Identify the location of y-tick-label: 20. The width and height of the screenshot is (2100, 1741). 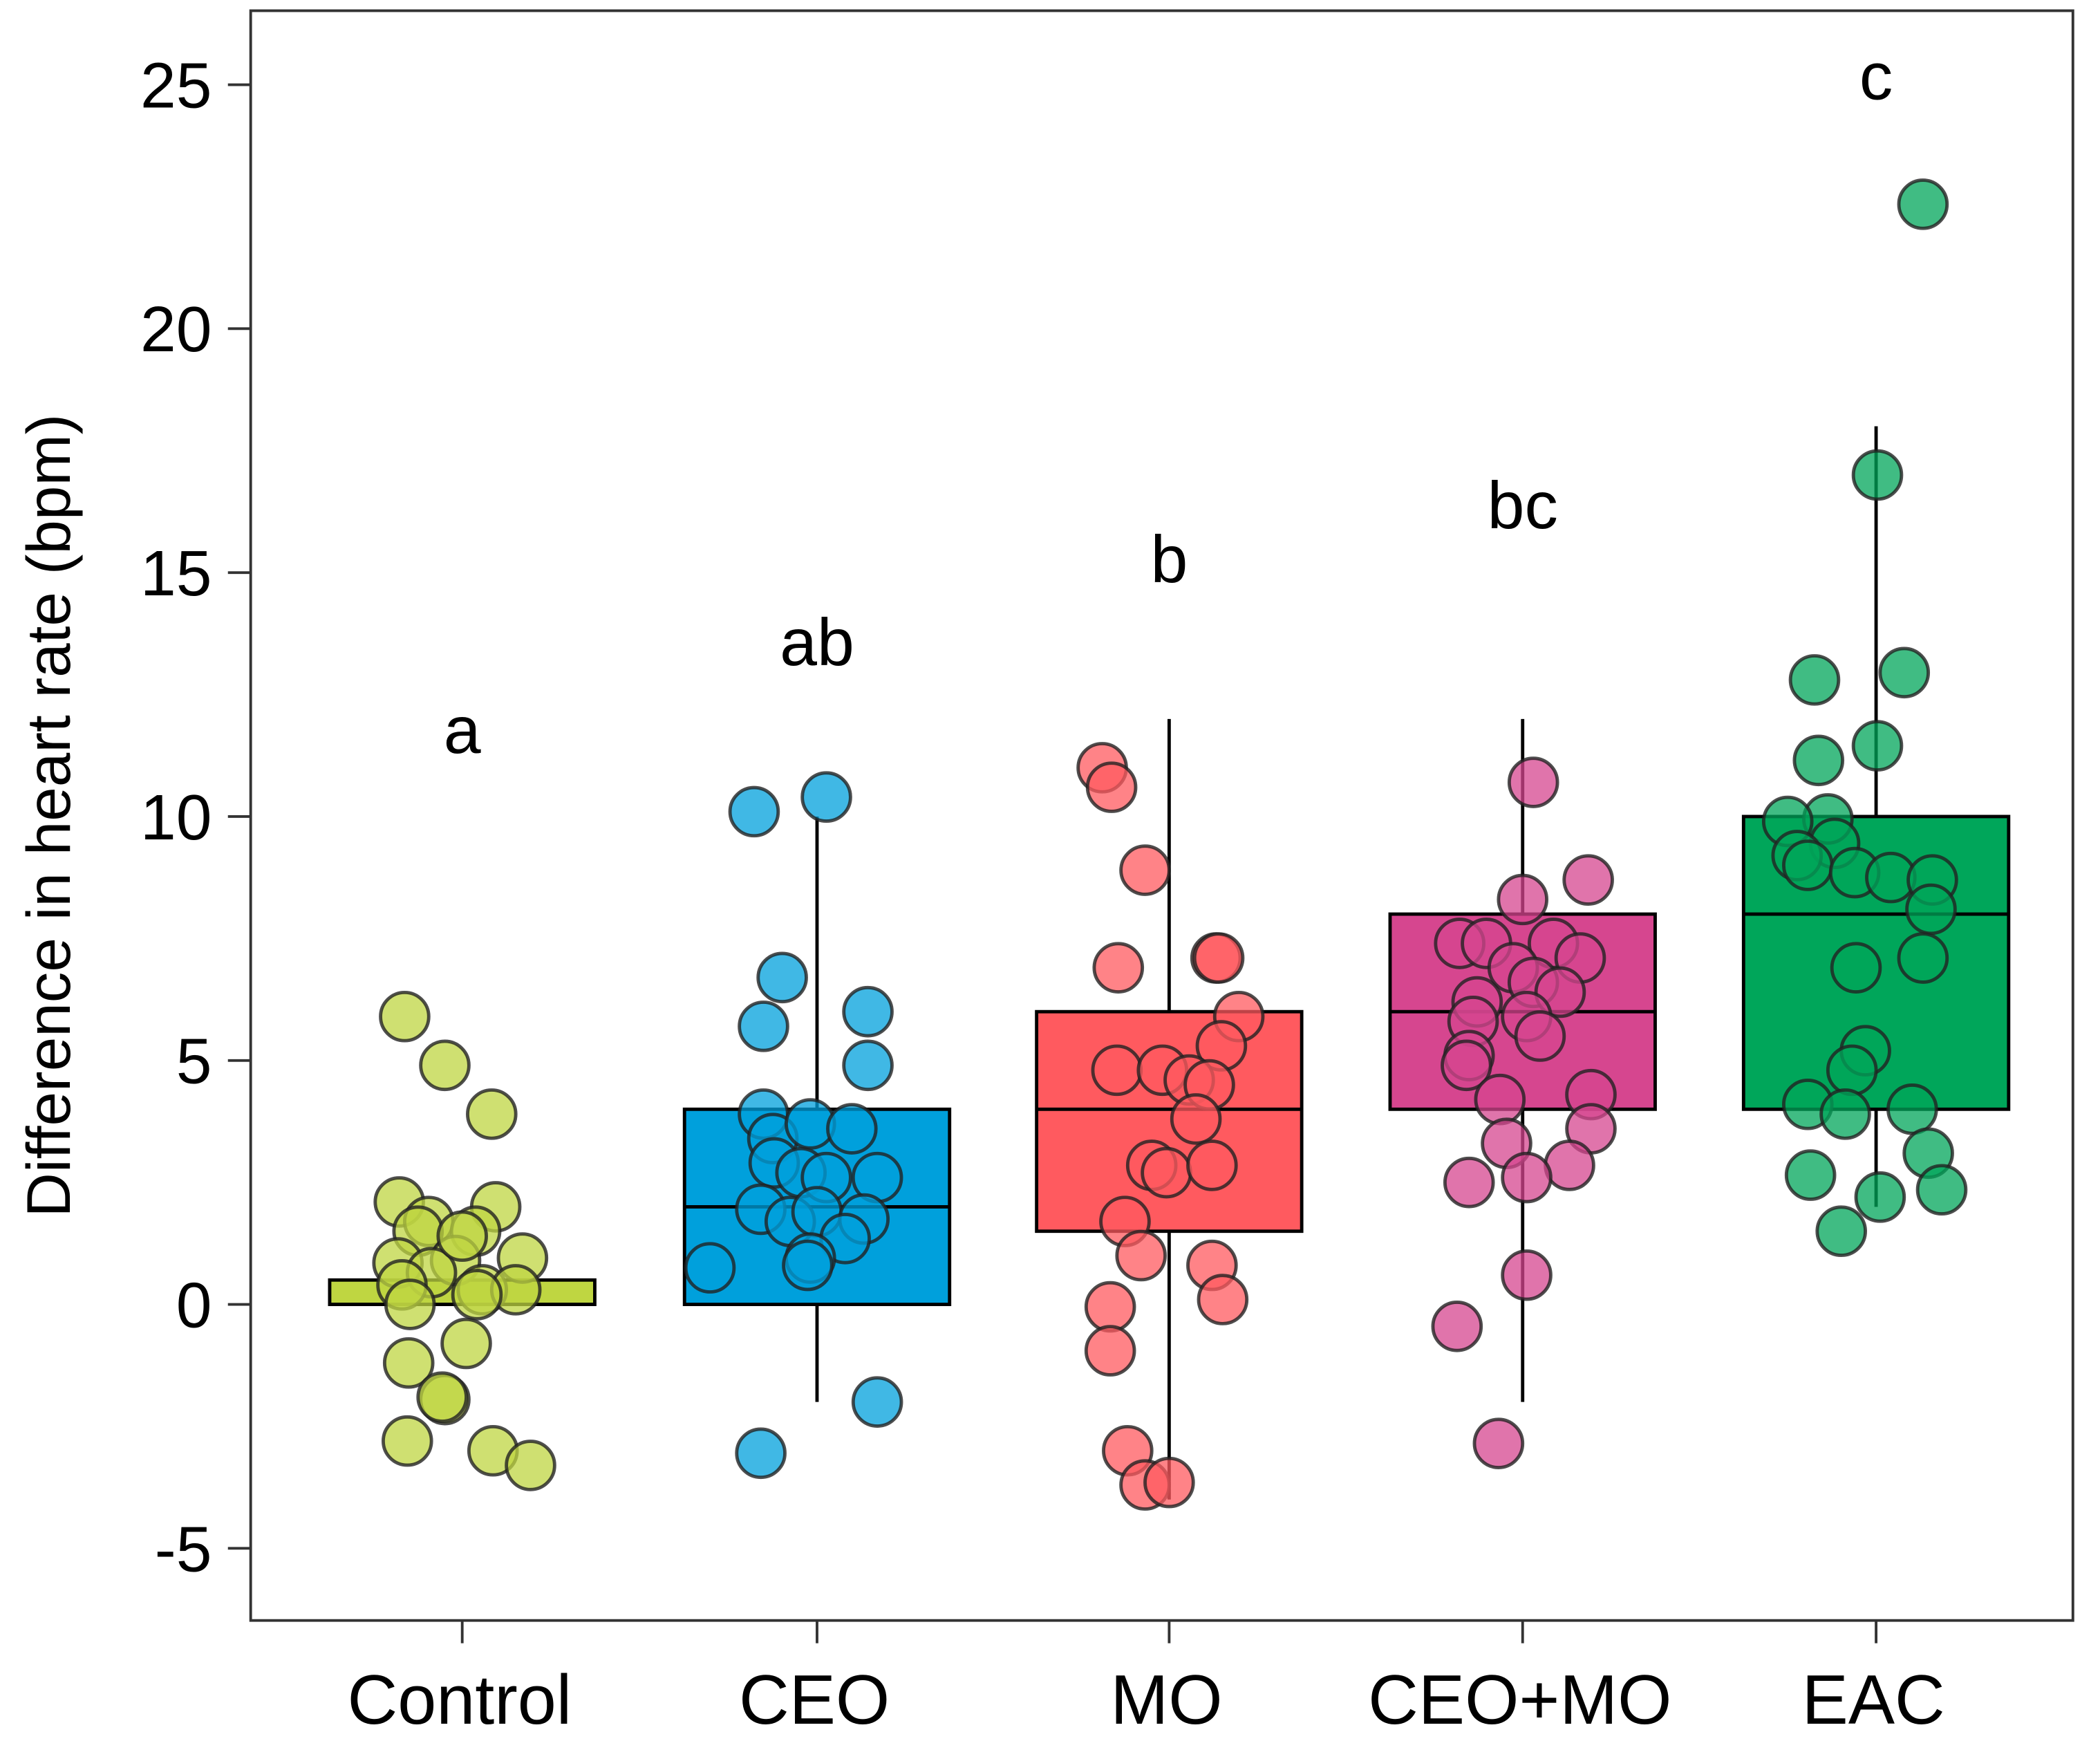
(176, 329).